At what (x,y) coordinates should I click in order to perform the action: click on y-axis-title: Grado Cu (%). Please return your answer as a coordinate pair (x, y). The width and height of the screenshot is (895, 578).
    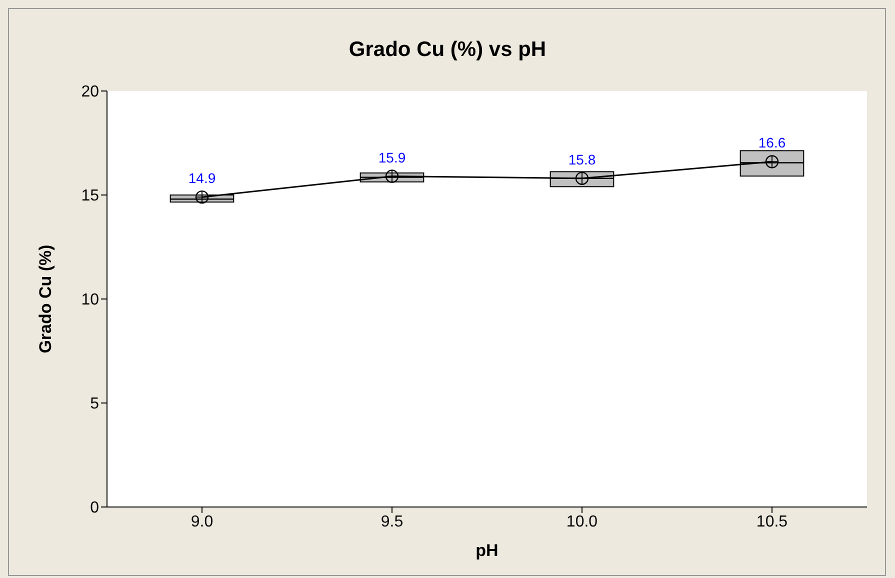
    Looking at the image, I should click on (46, 299).